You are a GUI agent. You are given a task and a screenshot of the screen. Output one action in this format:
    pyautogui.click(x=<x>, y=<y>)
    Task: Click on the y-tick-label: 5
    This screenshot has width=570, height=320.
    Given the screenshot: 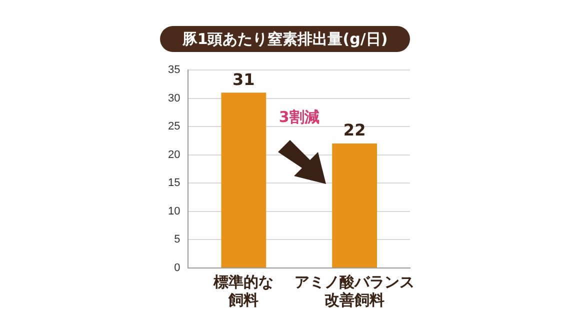 What is the action you would take?
    pyautogui.click(x=177, y=240)
    